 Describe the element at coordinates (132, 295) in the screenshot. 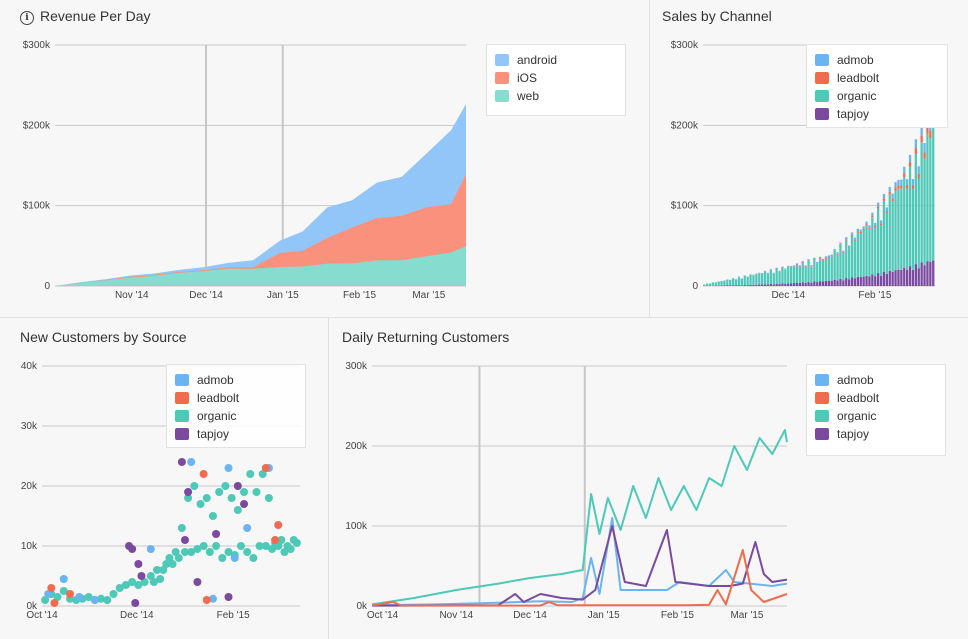

I see `x-tick-label: Nov '14` at that location.